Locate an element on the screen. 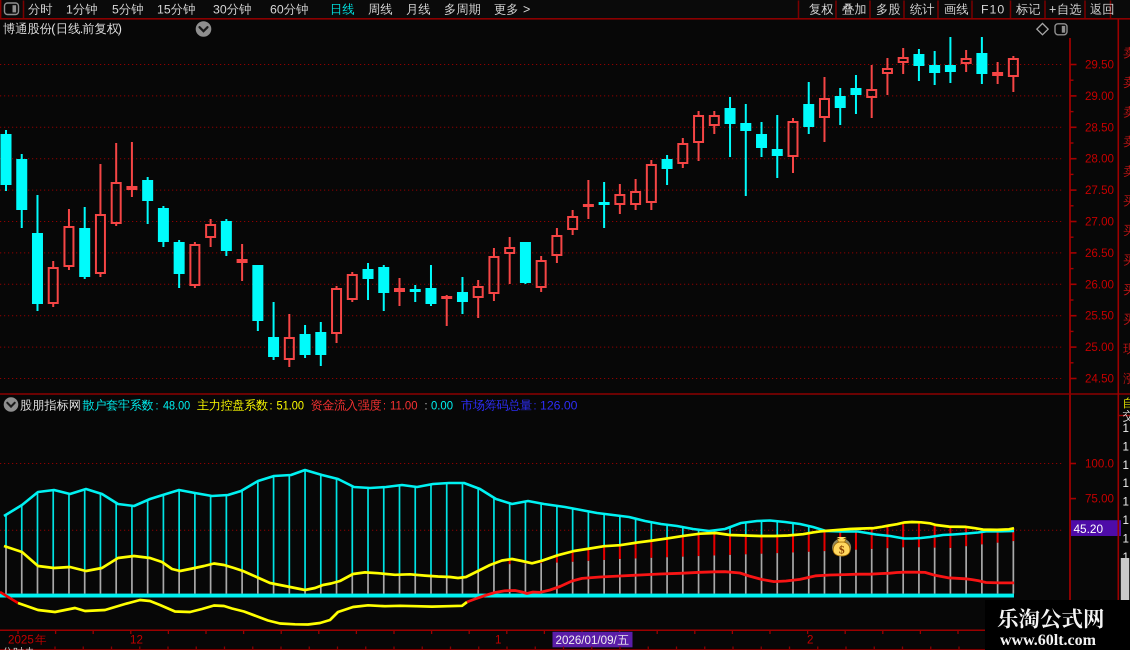 This screenshot has height=650, width=1130. svg-text: 25.00 is located at coordinates (1099, 347).